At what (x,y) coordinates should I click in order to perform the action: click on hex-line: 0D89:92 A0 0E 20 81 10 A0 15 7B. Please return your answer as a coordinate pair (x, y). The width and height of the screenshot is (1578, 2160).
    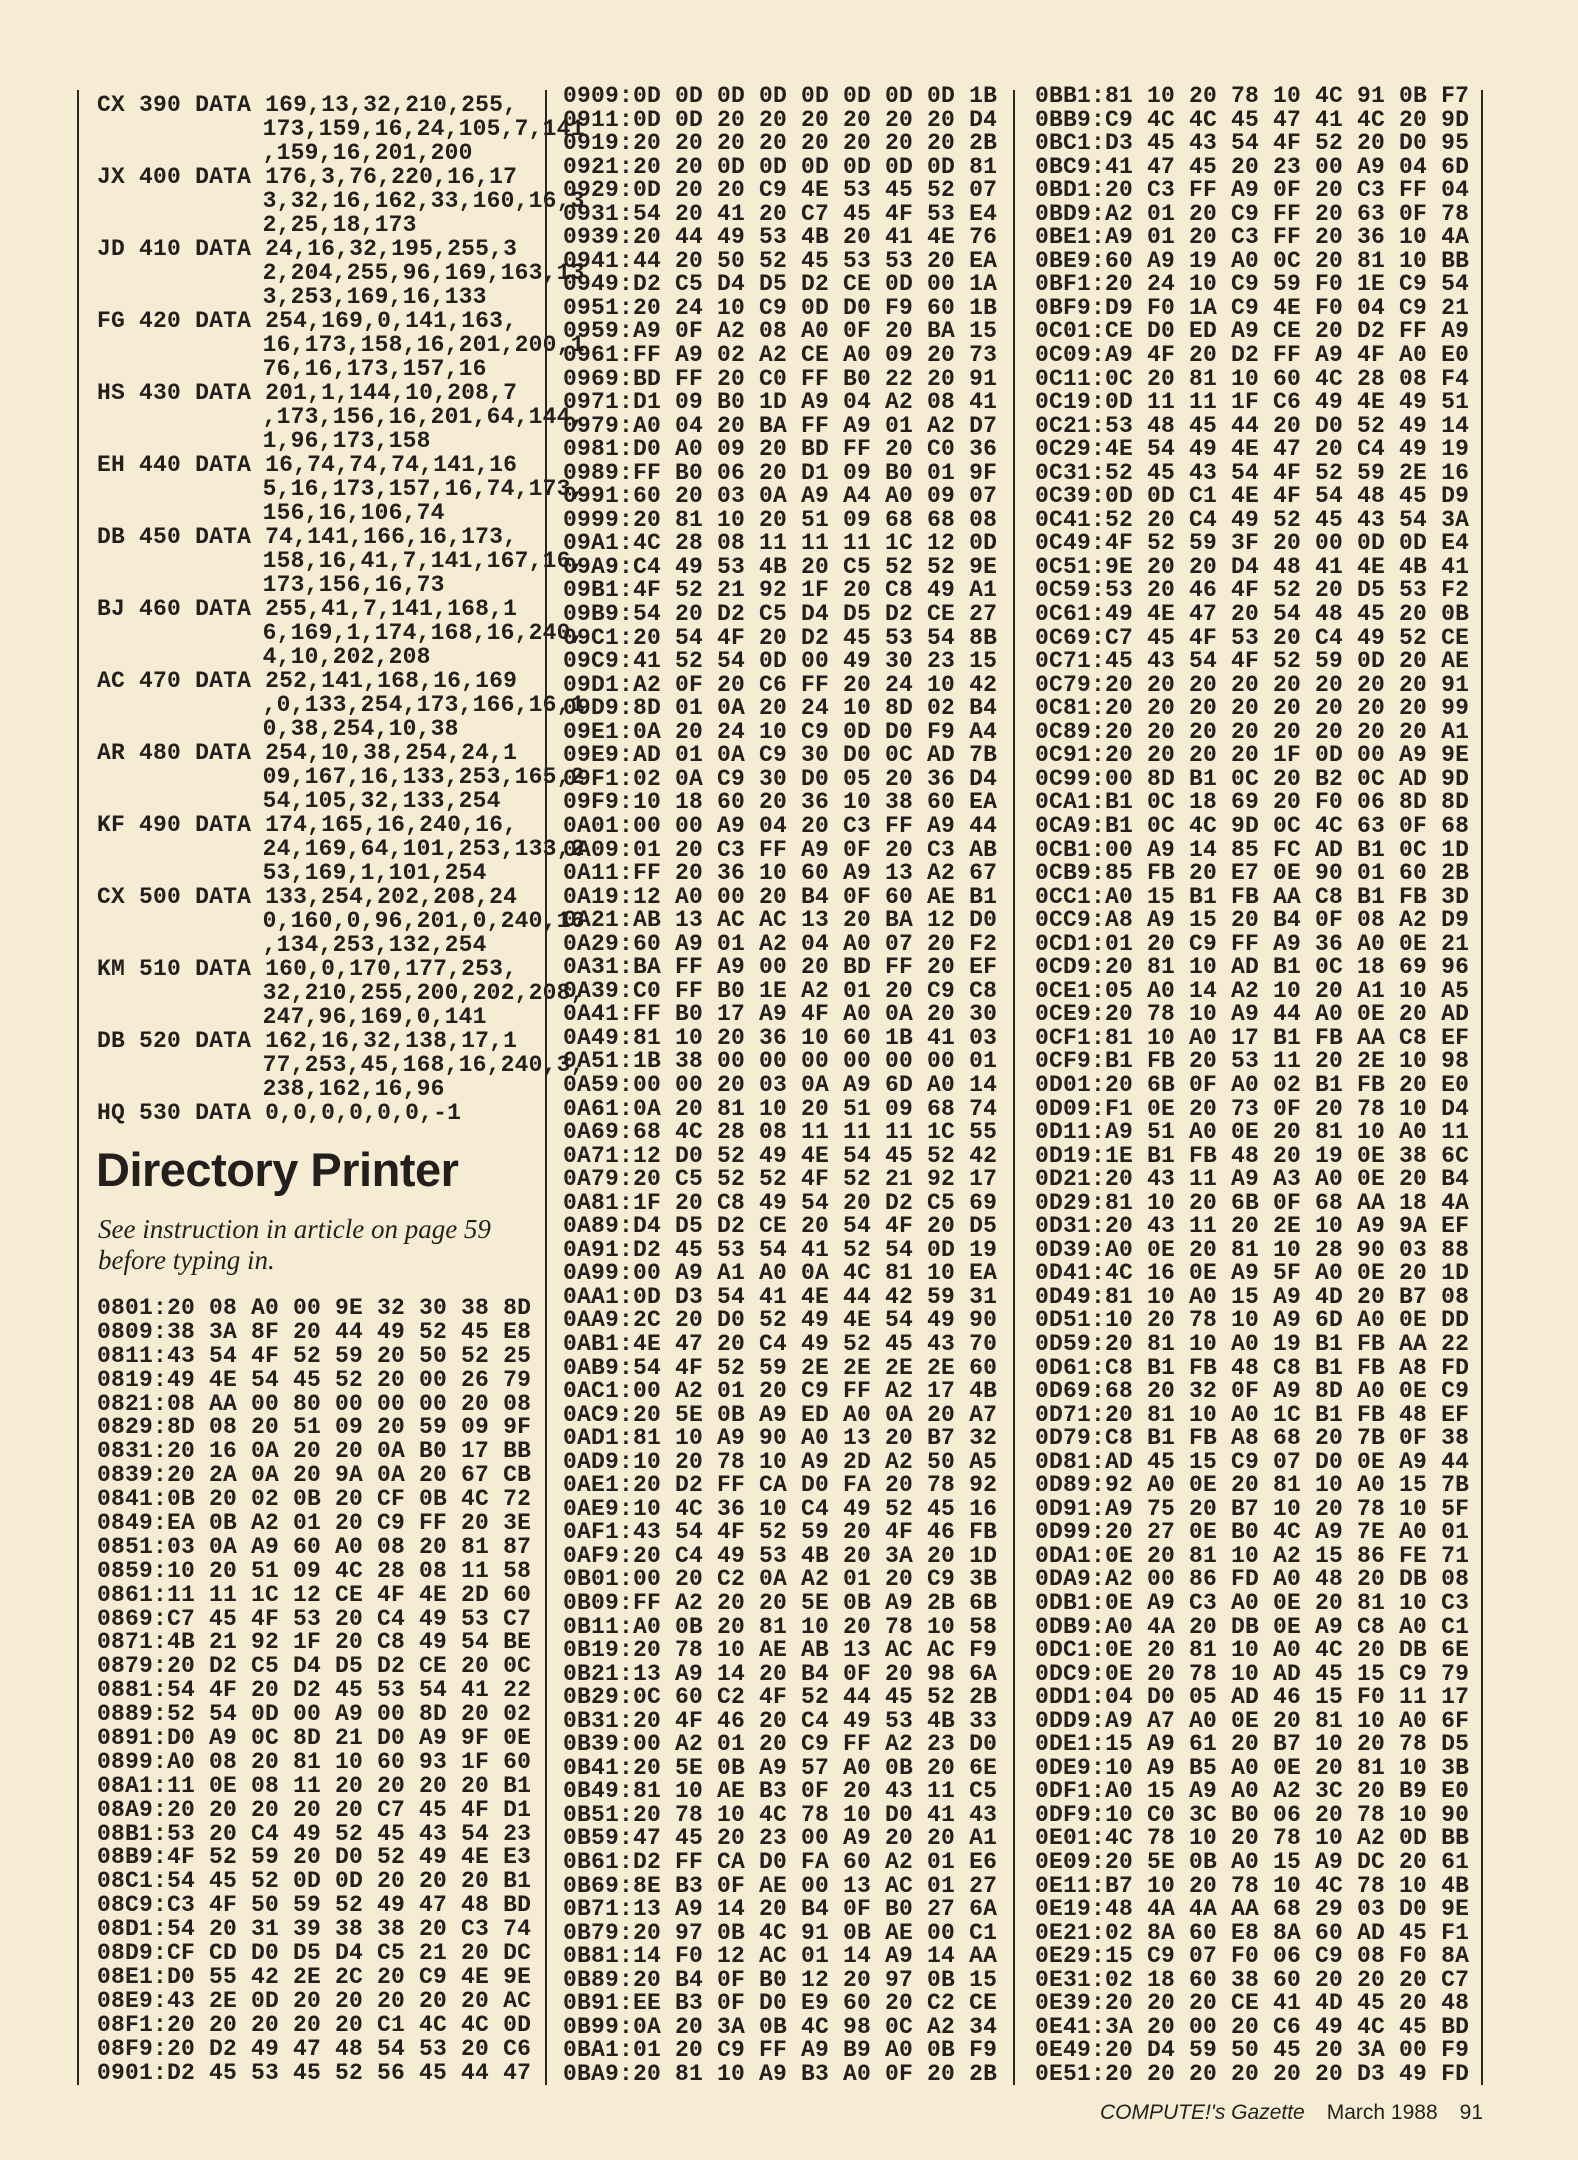
    Looking at the image, I should click on (1252, 1485).